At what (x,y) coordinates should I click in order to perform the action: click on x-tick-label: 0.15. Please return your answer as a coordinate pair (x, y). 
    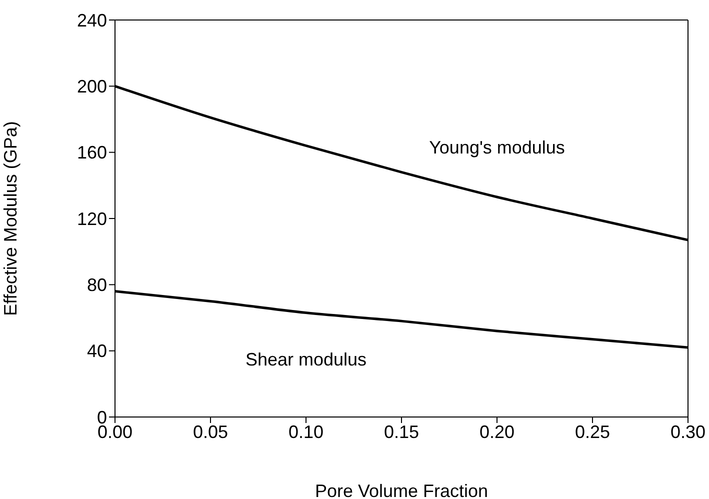
    Looking at the image, I should click on (402, 432).